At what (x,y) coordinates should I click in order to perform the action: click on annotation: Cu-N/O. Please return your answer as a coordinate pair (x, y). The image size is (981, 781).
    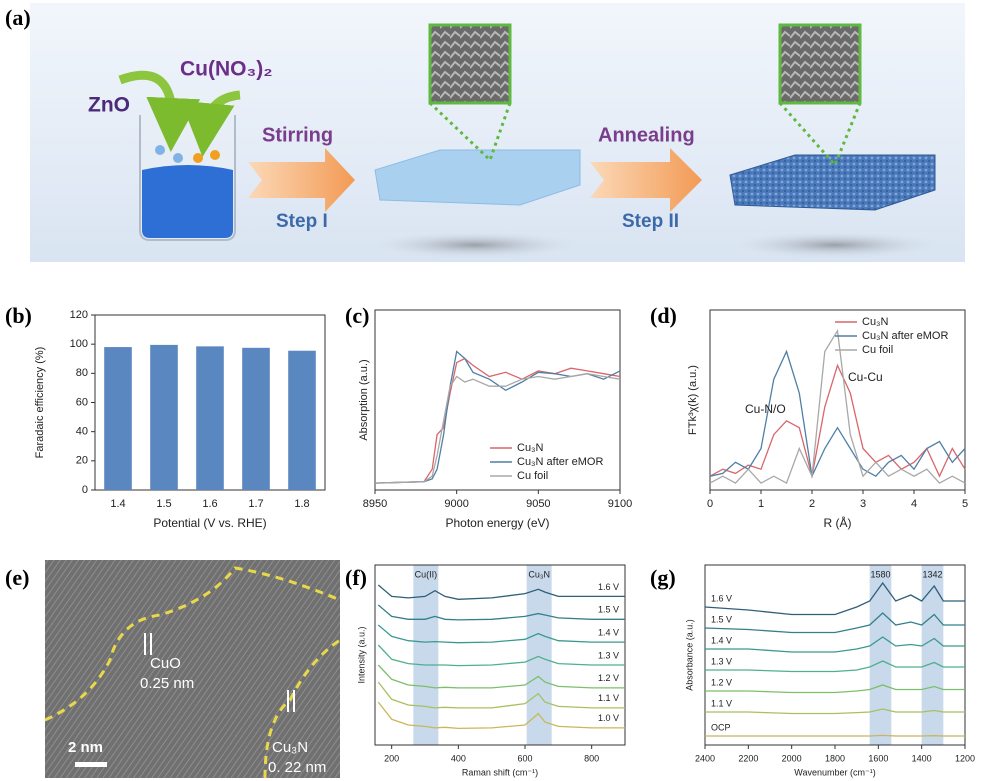
    Looking at the image, I should click on (765, 409).